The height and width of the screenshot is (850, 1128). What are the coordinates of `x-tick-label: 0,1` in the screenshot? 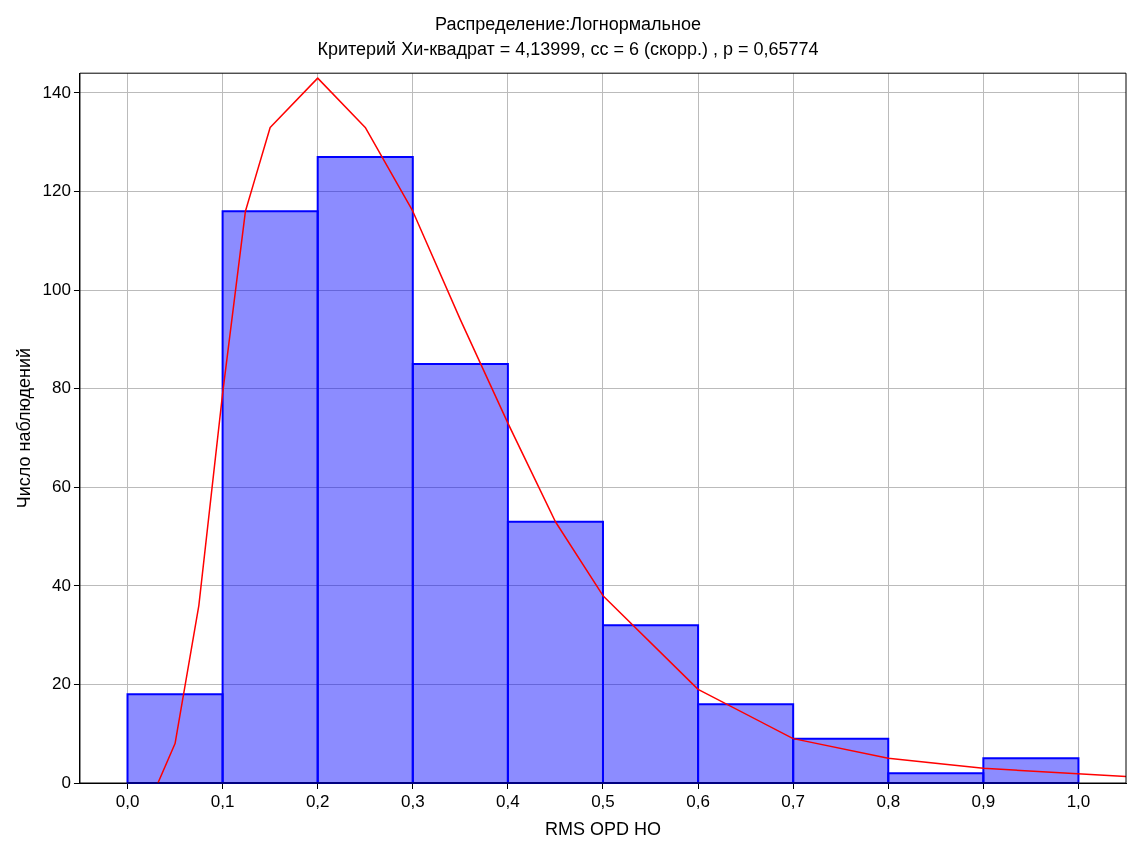 It's located at (222, 801).